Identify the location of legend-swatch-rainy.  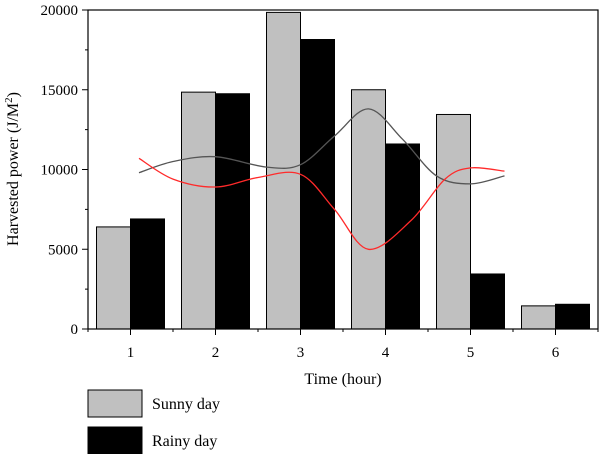
(115, 440).